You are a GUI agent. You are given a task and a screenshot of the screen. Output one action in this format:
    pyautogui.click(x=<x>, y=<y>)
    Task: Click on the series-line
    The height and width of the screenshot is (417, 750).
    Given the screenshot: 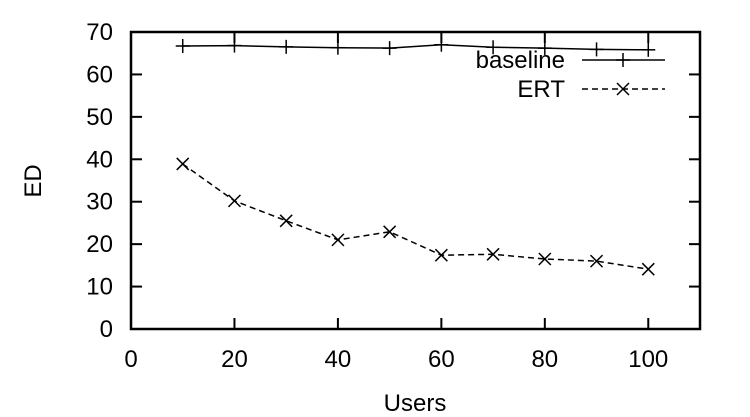 What is the action you would take?
    pyautogui.click(x=415, y=47)
    